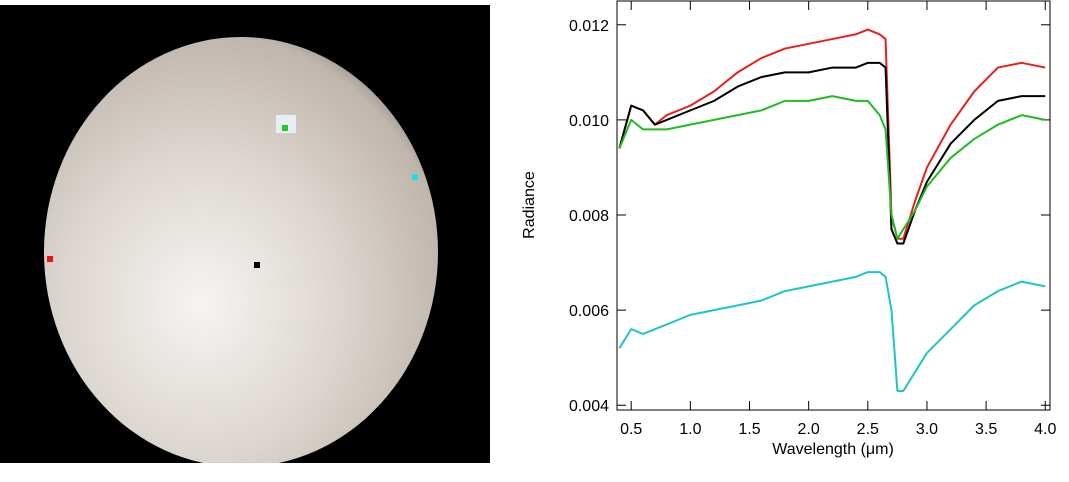 This screenshot has width=1069, height=482. What do you see at coordinates (1045, 429) in the screenshot?
I see `x-tick-label: 4.0` at bounding box center [1045, 429].